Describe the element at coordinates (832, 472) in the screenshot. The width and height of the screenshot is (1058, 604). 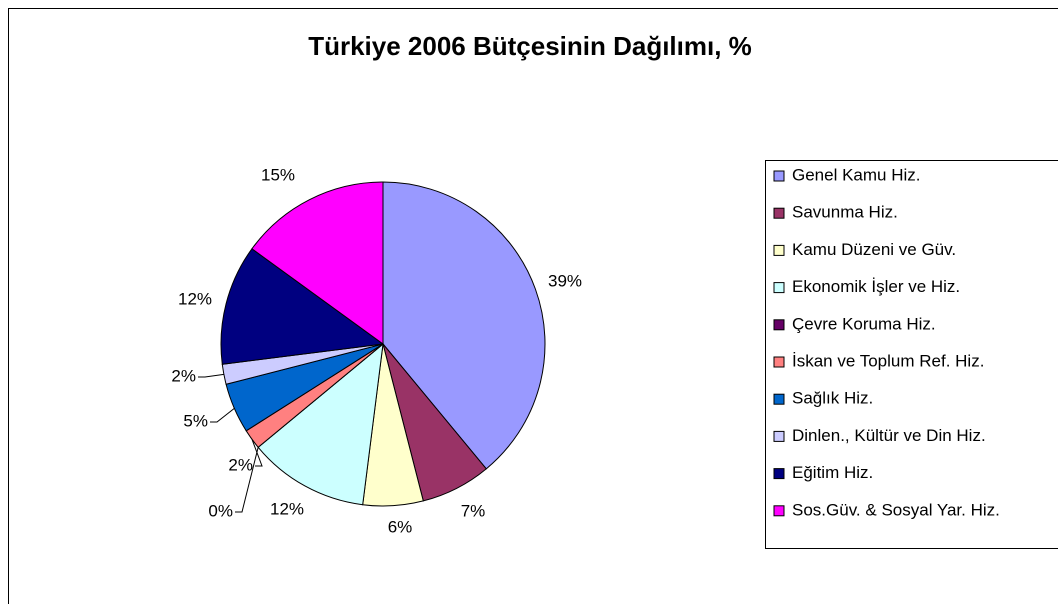
I see `legend-label: Eğitim Hiz.` at that location.